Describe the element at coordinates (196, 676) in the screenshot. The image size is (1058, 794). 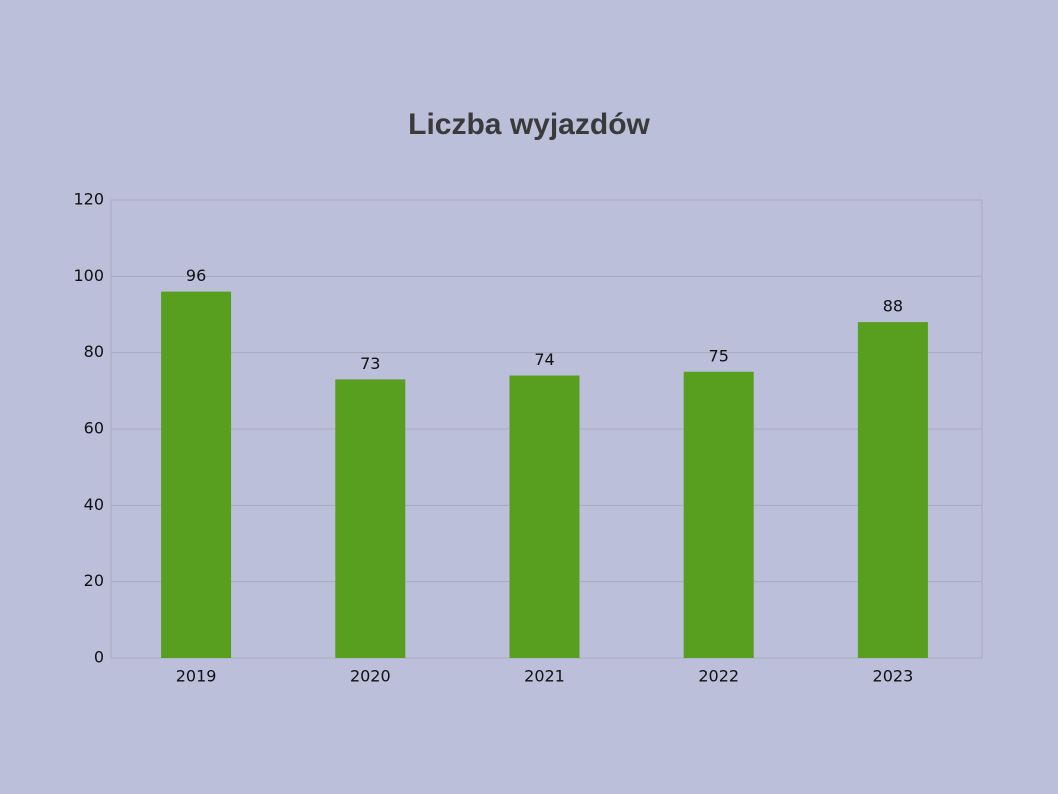
I see `x-tick-label: 2019` at that location.